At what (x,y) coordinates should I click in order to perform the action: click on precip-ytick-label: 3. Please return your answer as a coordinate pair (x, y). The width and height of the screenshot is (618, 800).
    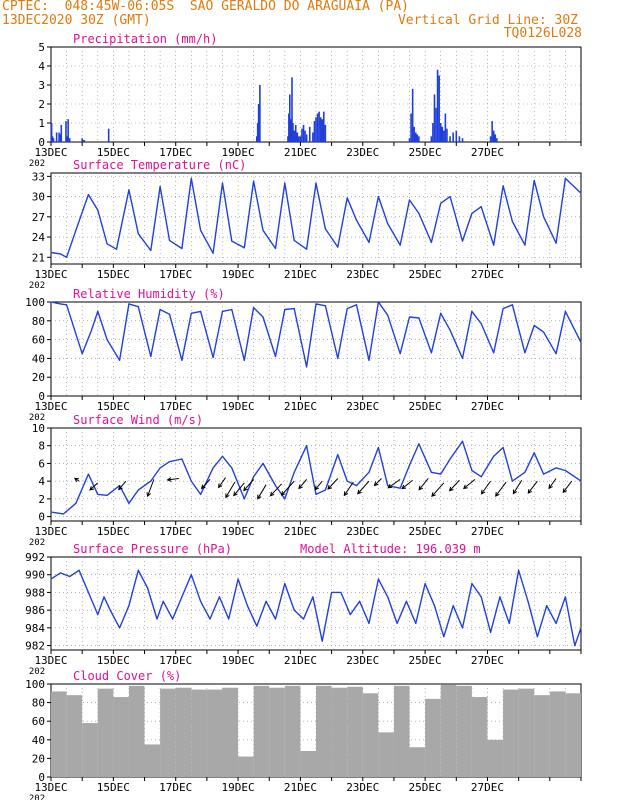
    Looking at the image, I should click on (41, 85).